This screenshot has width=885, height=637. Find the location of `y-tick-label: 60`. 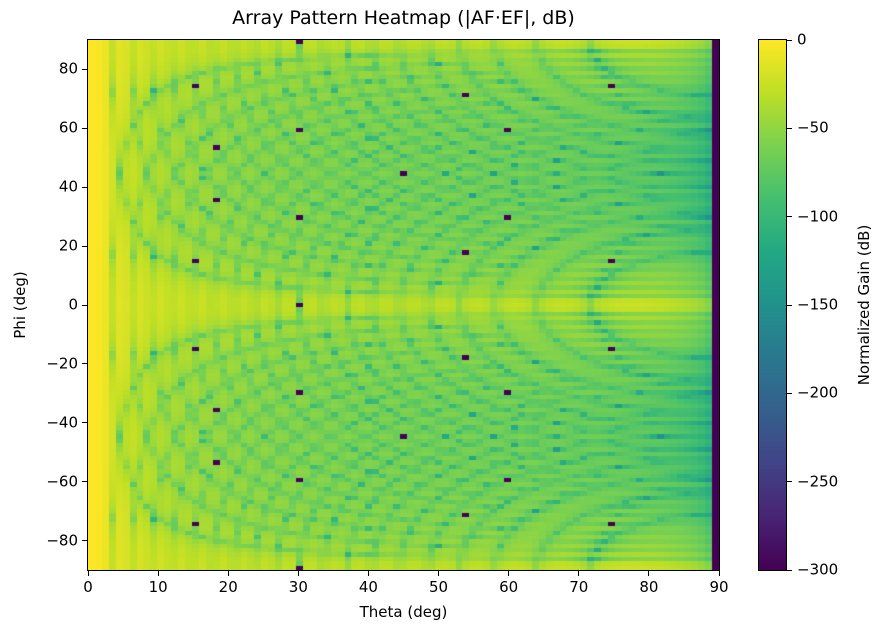

y-tick-label: 60 is located at coordinates (68, 127).